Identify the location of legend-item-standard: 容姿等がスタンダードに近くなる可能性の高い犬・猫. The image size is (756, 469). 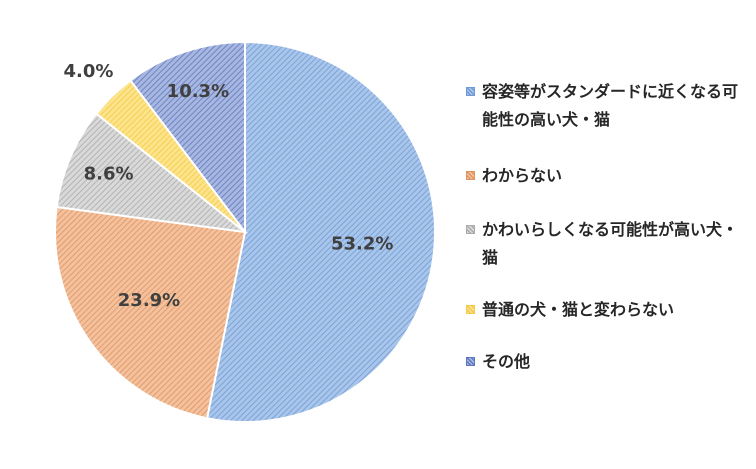
(605, 106).